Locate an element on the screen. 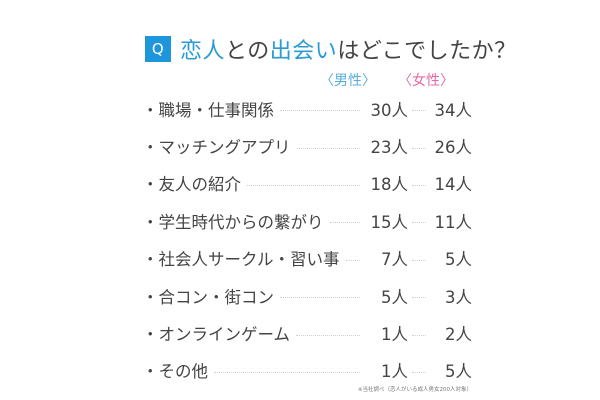 The image size is (600, 400). row-label: ・職場・仕事関係 is located at coordinates (208, 110).